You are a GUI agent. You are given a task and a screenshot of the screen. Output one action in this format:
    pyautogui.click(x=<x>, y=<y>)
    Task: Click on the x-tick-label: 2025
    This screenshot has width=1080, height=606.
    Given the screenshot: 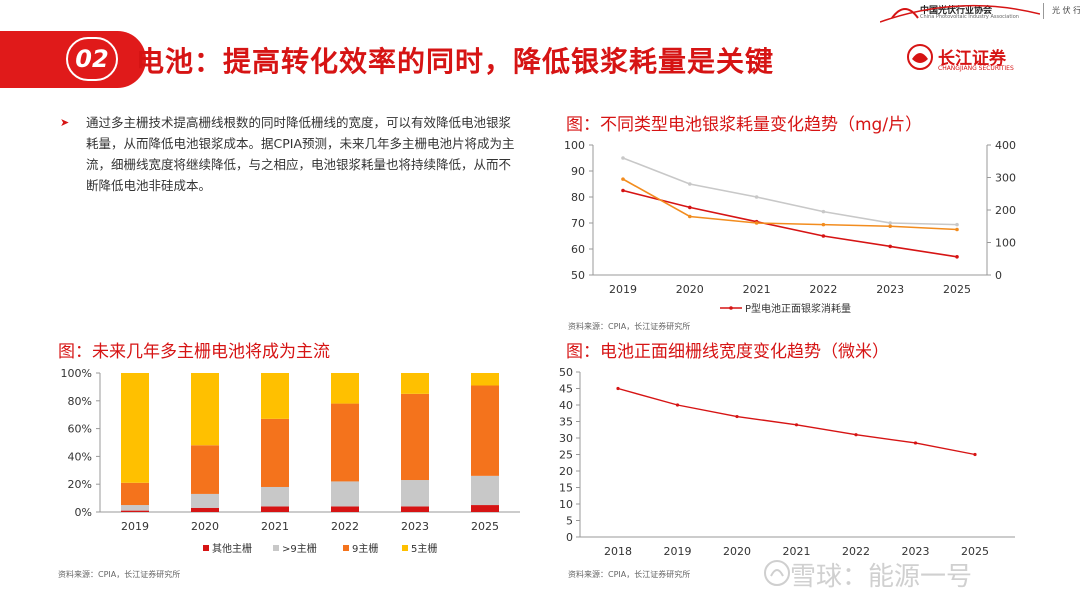 What is the action you would take?
    pyautogui.click(x=975, y=551)
    